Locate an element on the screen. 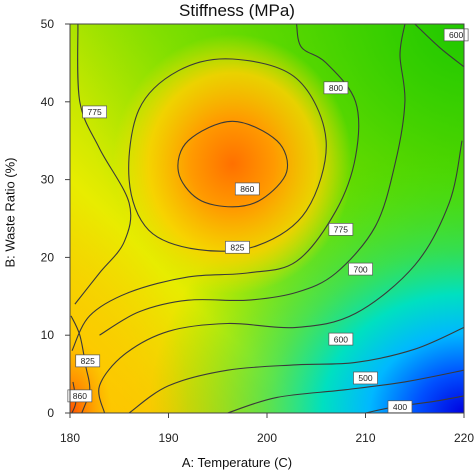  y-tick-label: 40 is located at coordinates (48, 102).